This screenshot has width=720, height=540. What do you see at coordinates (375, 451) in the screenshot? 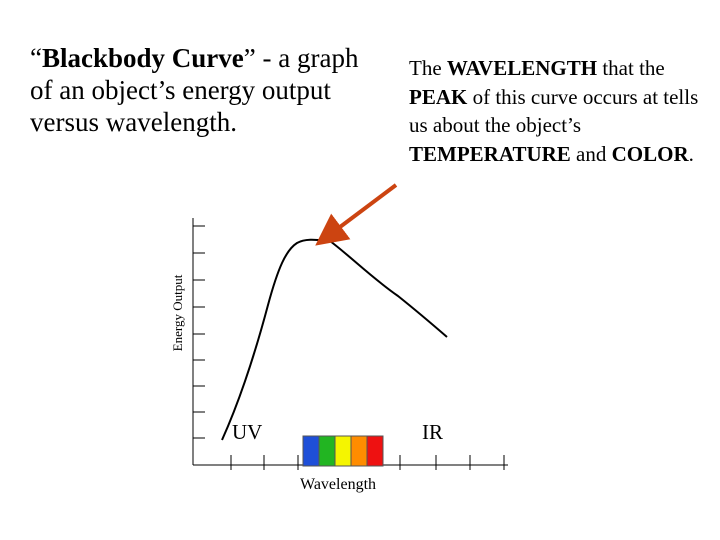
I see `spectrum-red` at bounding box center [375, 451].